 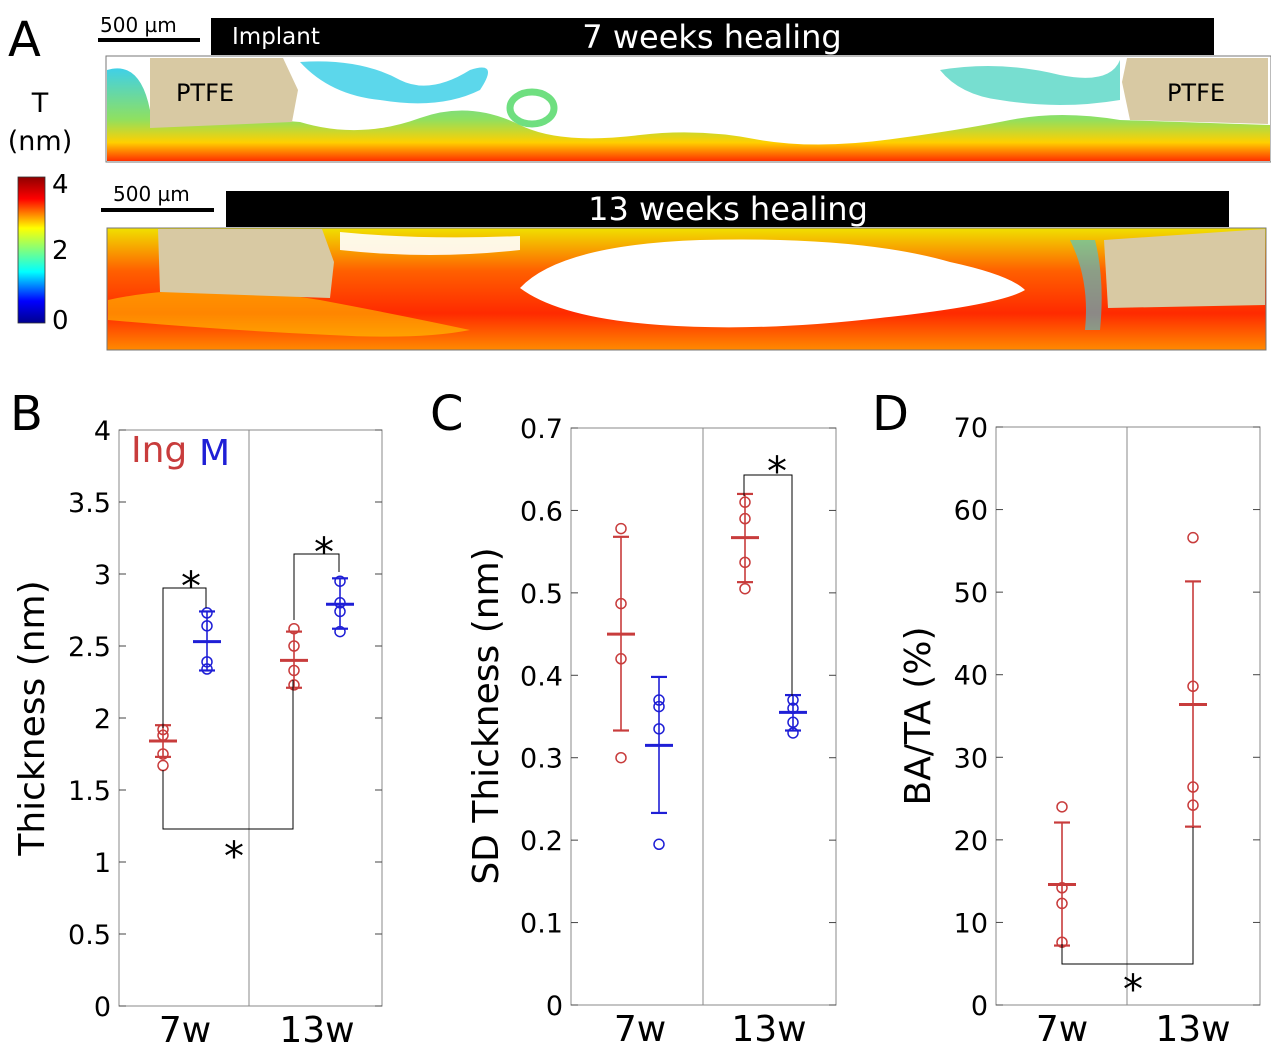 What do you see at coordinates (60, 185) in the screenshot?
I see `colorbar-tick-max: 4` at bounding box center [60, 185].